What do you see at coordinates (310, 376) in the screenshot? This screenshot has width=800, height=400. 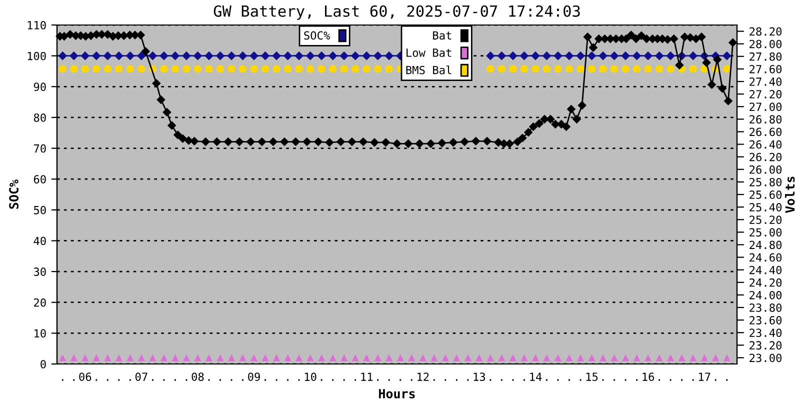 I see `x-tick-label: 10` at bounding box center [310, 376].